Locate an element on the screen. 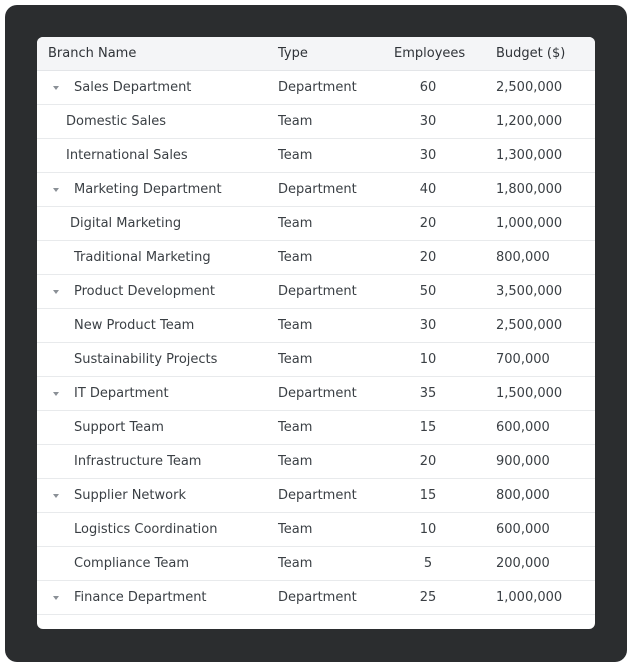 This screenshot has height=670, width=636. branch-name-cell: Supplier Network is located at coordinates (152, 495).